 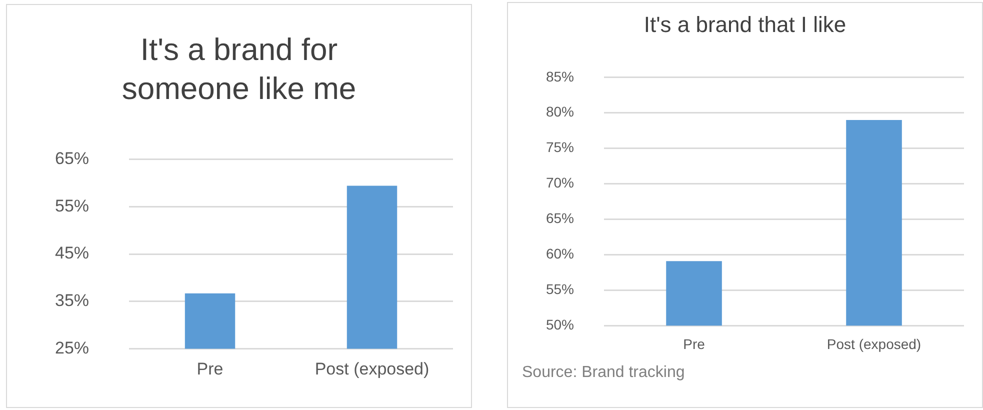 I want to click on chart-title: It's a brand that I like, so click(x=745, y=24).